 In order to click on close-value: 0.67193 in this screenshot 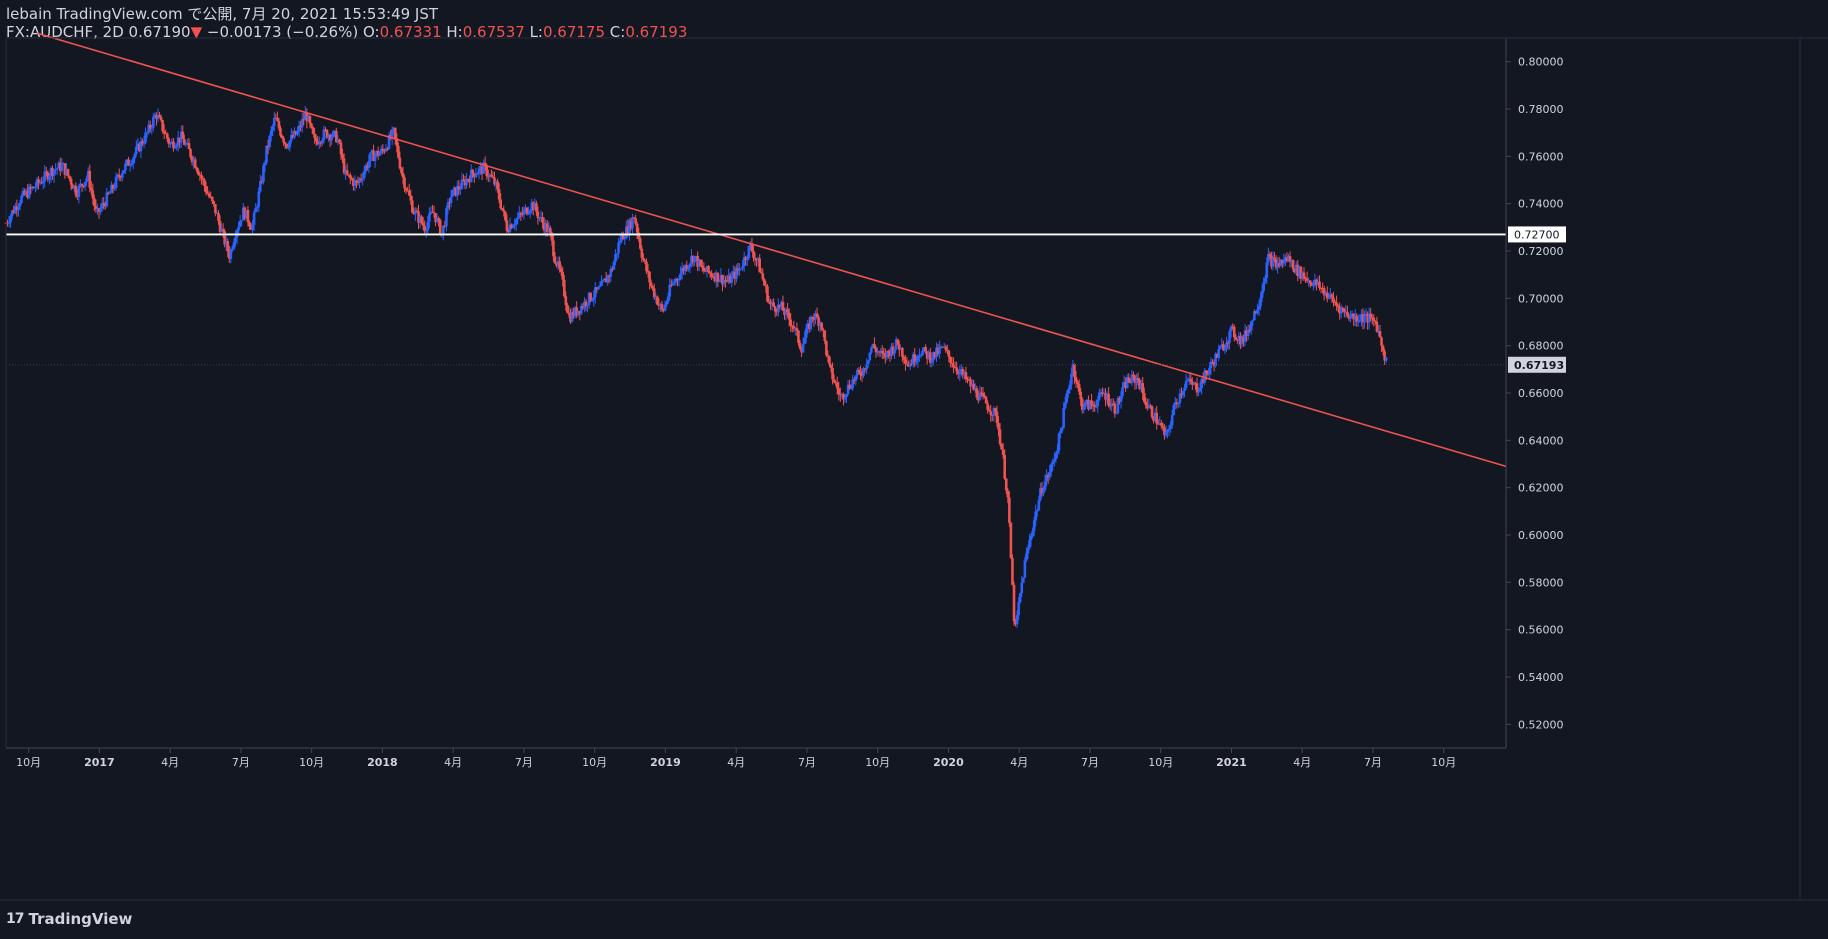, I will do `click(656, 32)`.